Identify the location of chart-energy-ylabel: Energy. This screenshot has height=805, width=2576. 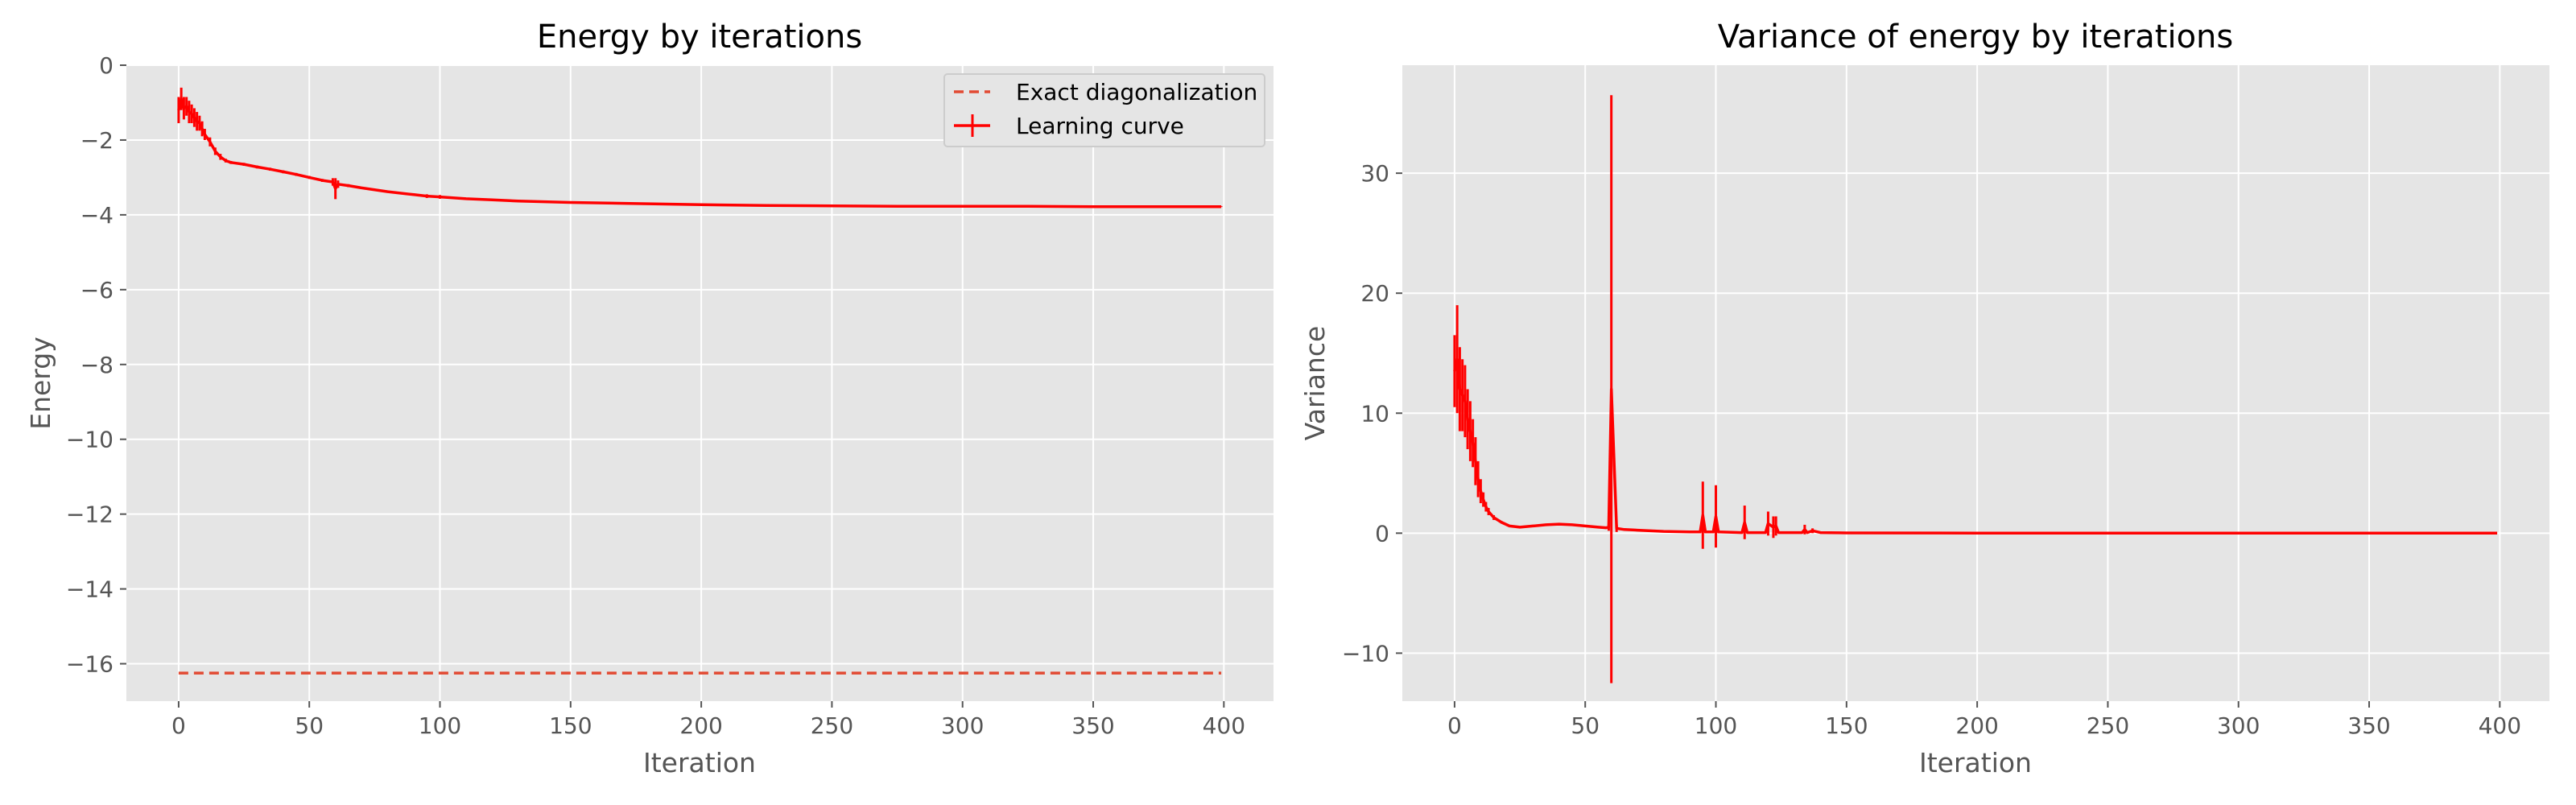
(40, 383).